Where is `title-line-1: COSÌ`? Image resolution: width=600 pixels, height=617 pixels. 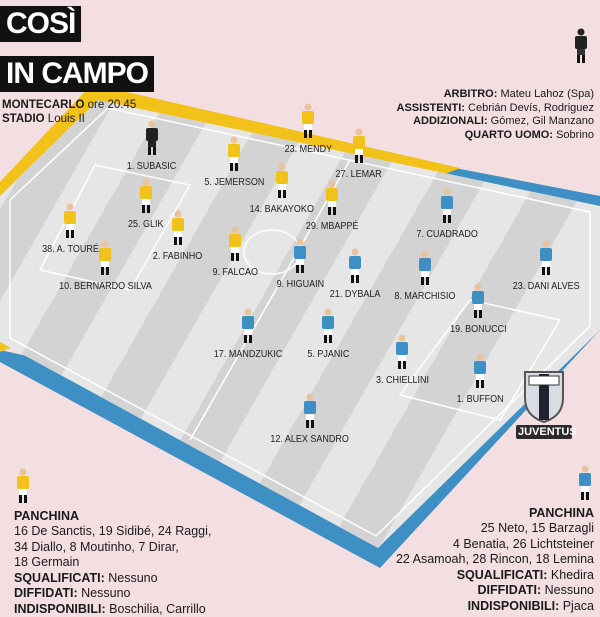 title-line-1: COSÌ is located at coordinates (41, 24).